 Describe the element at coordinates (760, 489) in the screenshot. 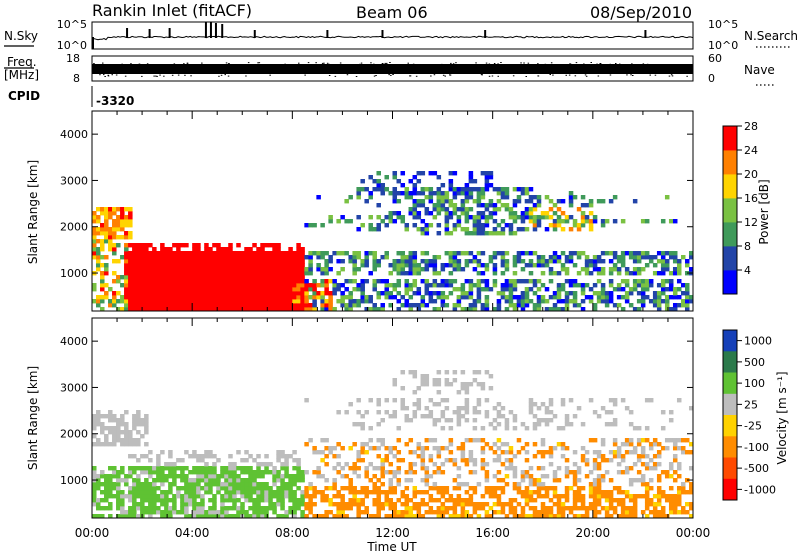

I see `colorbar-tick-label: -1000` at that location.